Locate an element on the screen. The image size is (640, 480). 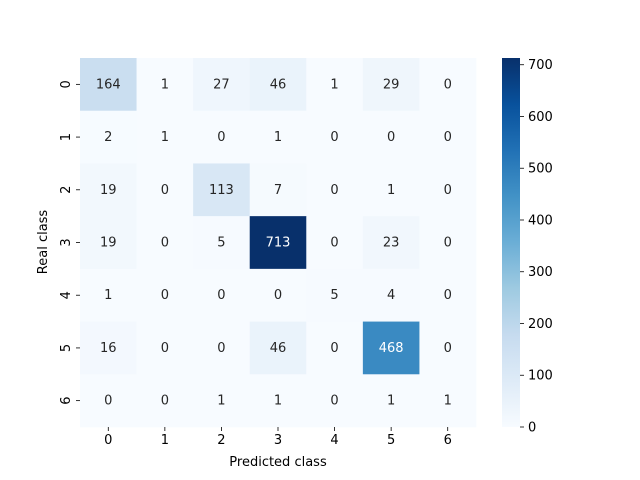
cell-r4-c3 is located at coordinates (278, 295).